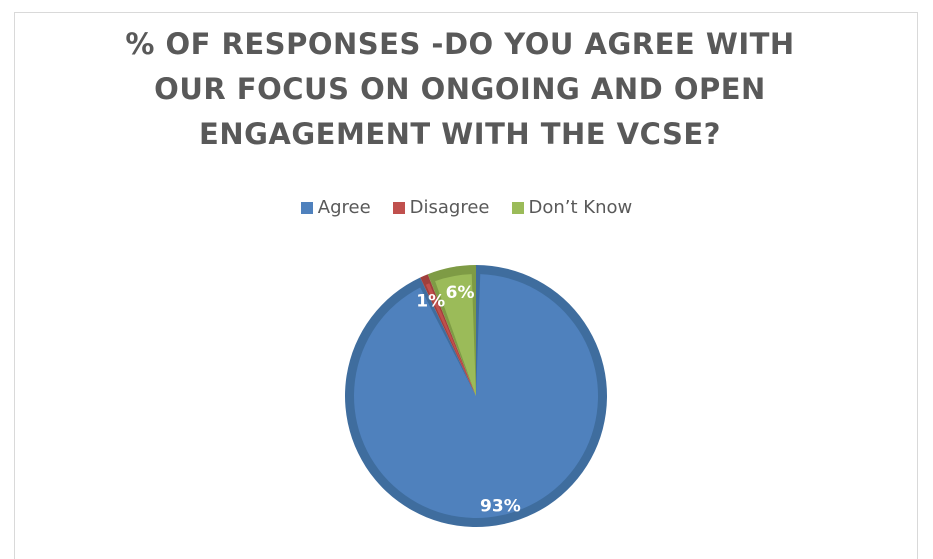 Image resolution: width=933 pixels, height=559 pixels. What do you see at coordinates (455, 335) in the screenshot?
I see `pie-slice-face-dont-know` at bounding box center [455, 335].